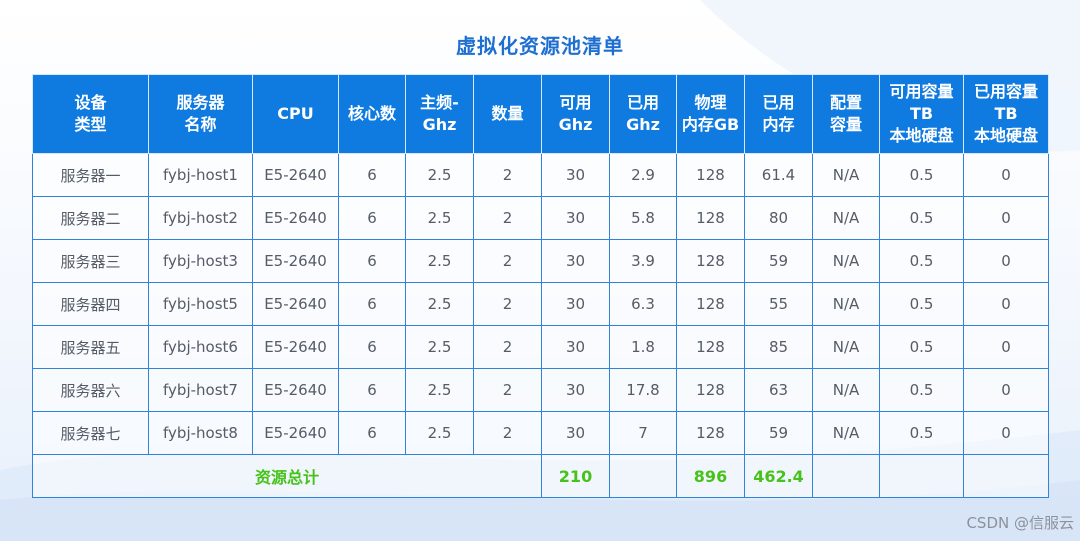 The image size is (1080, 541). Describe the element at coordinates (200, 175) in the screenshot. I see `cell-server-name: fybj-host1` at that location.